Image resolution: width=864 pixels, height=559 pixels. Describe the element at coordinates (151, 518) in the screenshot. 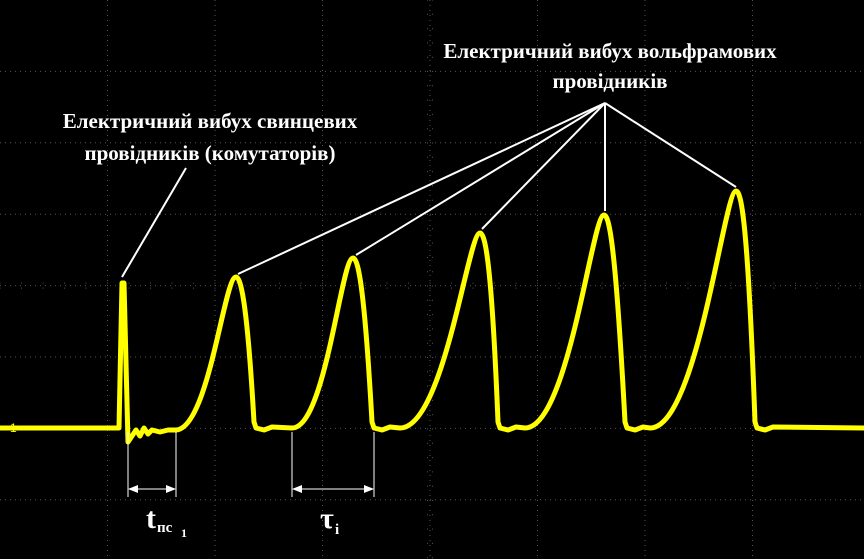

I see `t-symbol: t` at that location.